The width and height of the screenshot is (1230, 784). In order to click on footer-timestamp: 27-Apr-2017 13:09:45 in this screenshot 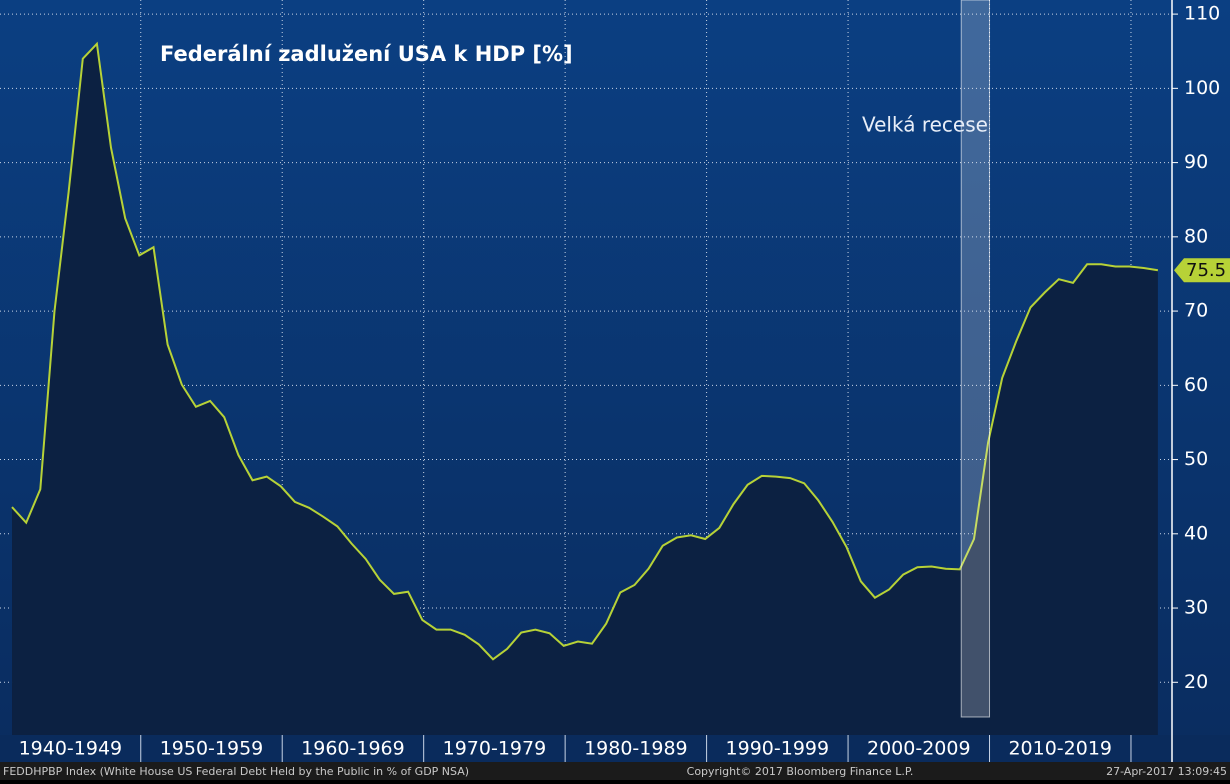, I will do `click(1166, 771)`.